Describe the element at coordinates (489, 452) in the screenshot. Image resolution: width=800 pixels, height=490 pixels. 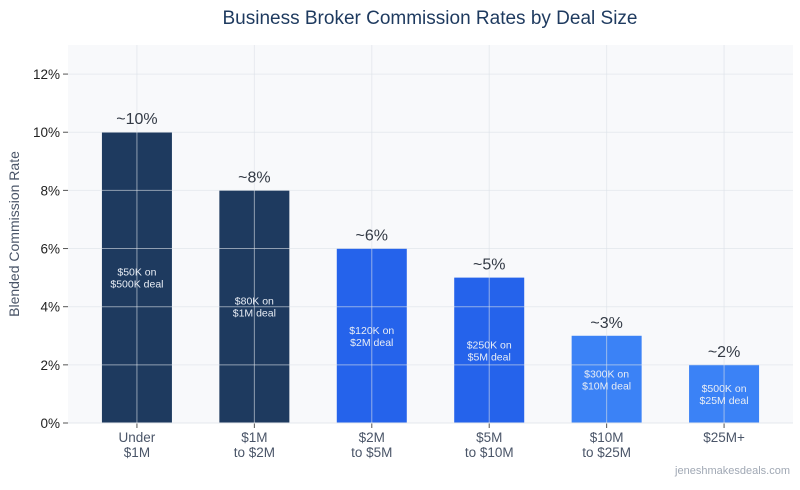
I see `x-tick-label: to $10M` at that location.